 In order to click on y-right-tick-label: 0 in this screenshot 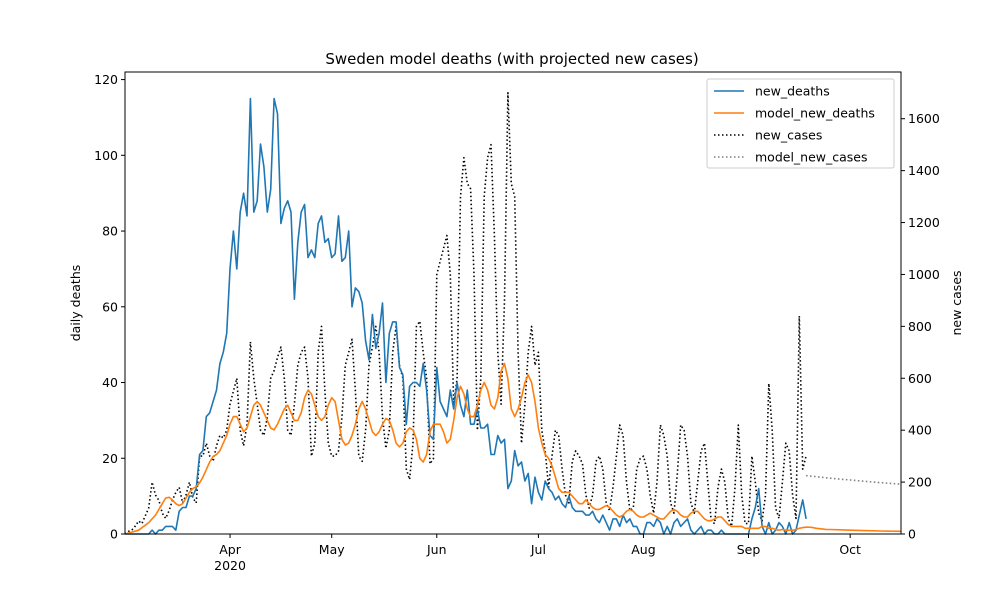, I will do `click(912, 534)`.